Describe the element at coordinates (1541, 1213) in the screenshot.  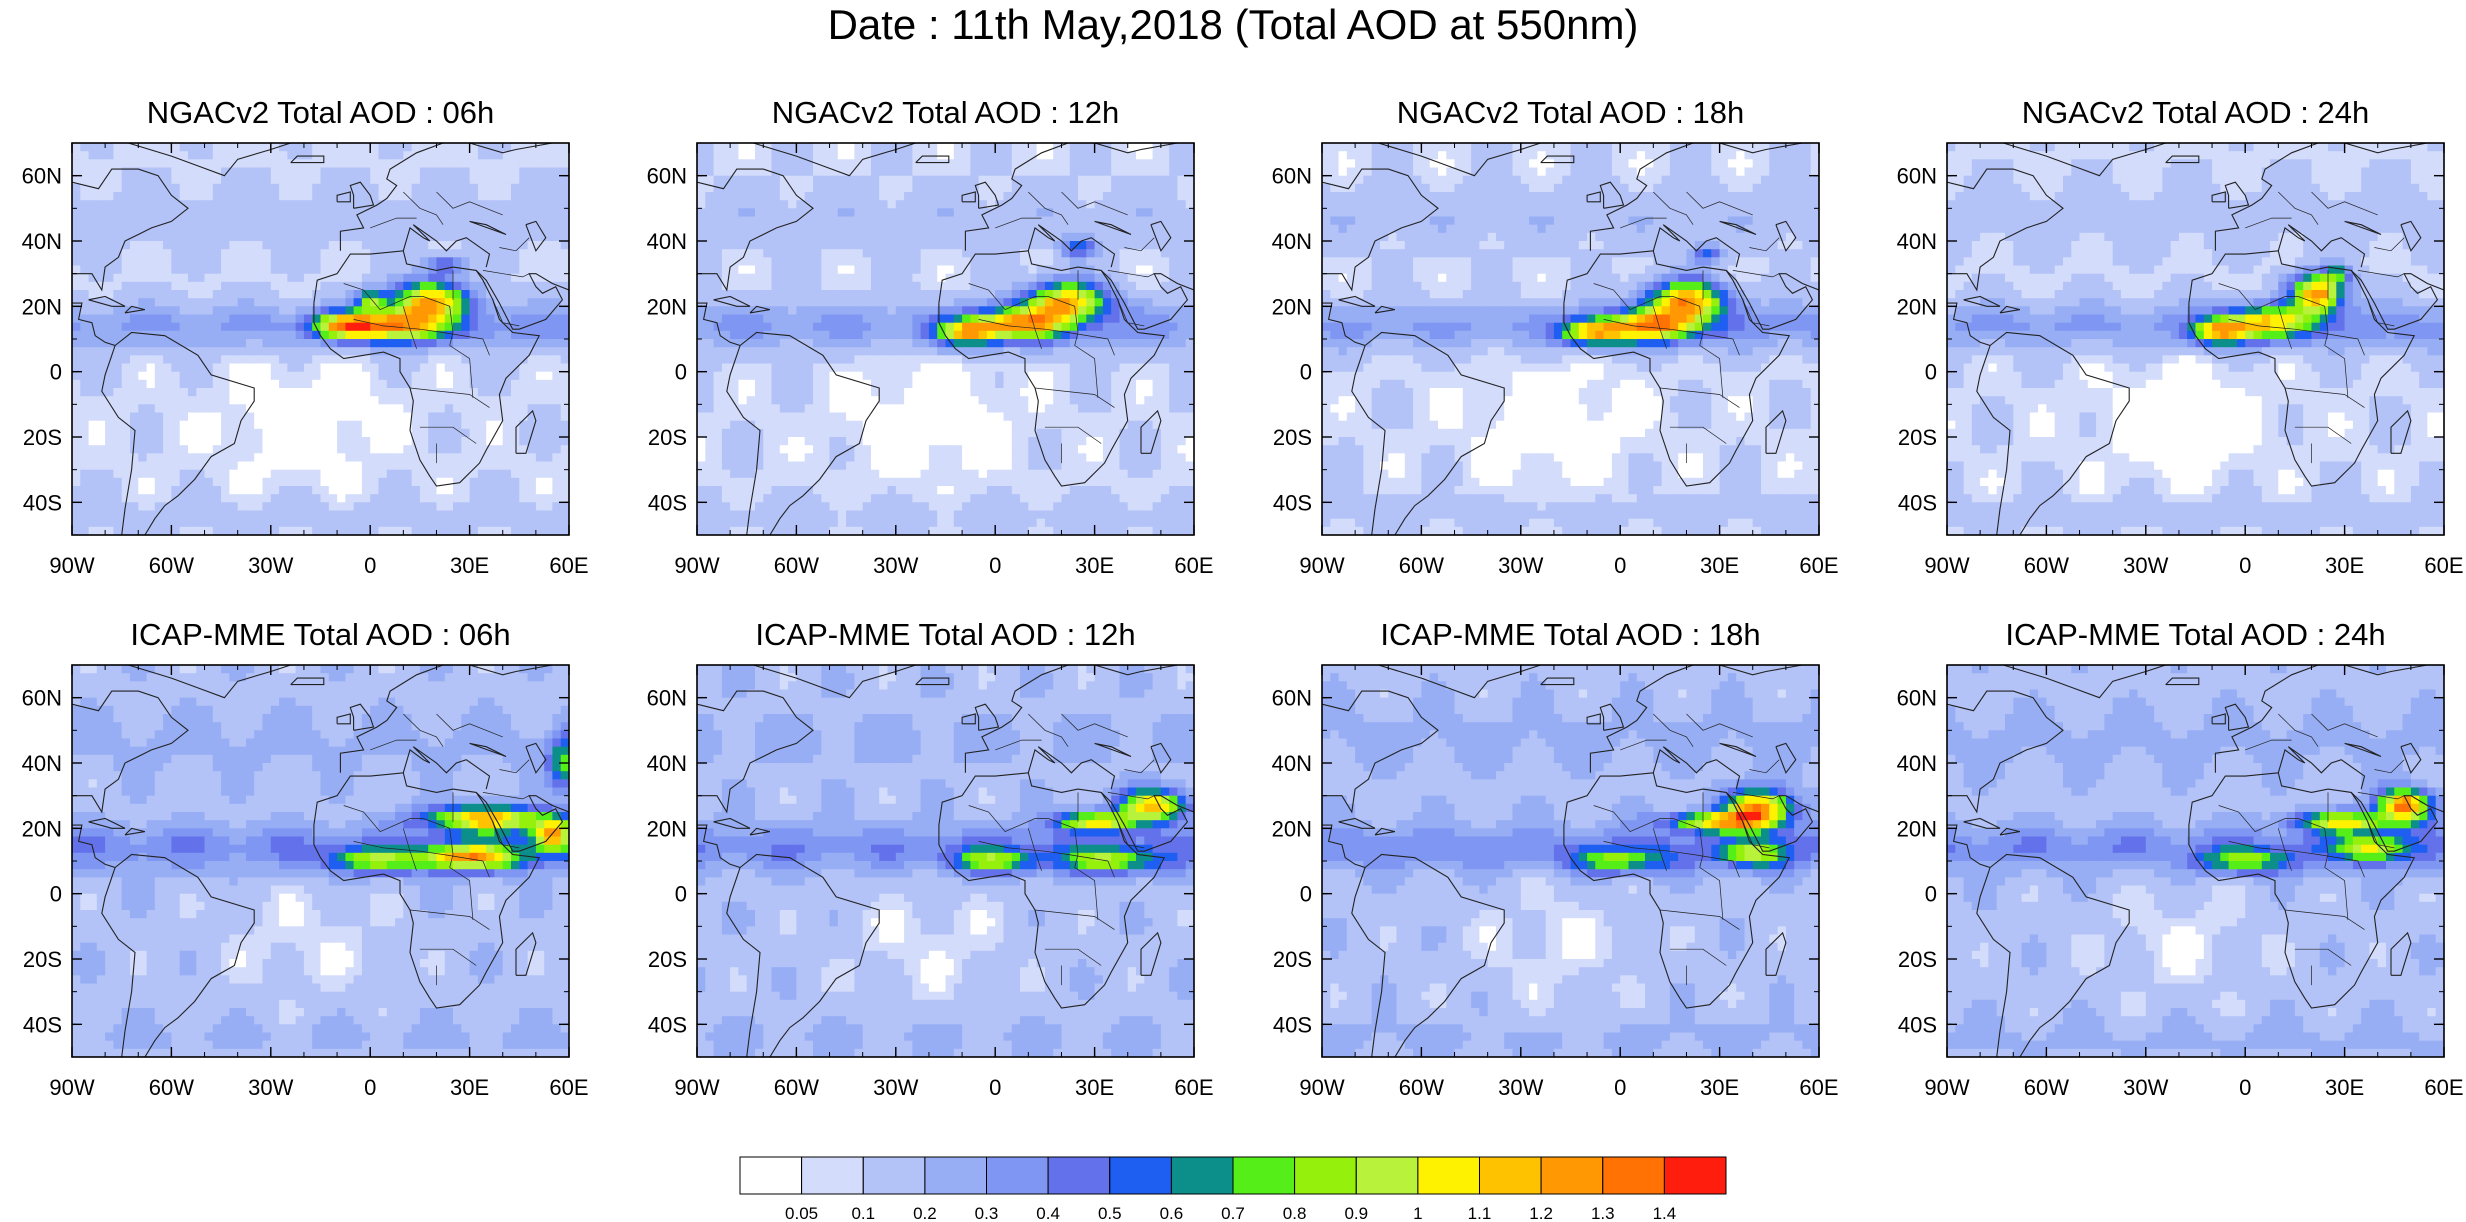
I see `colorbar-label: 1.2` at that location.